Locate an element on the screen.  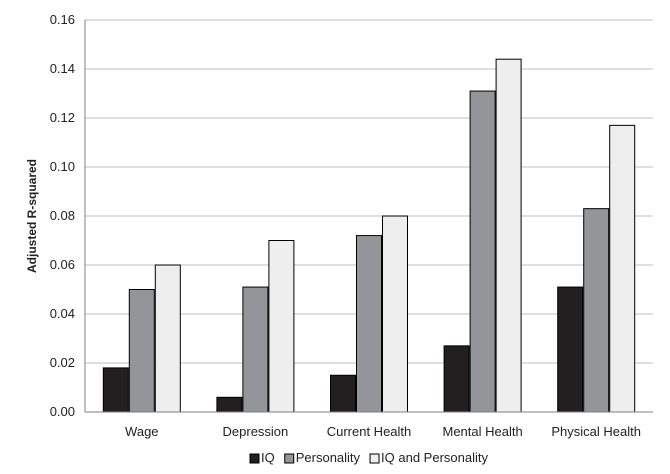
x-category-label: Physical Health is located at coordinates (596, 431).